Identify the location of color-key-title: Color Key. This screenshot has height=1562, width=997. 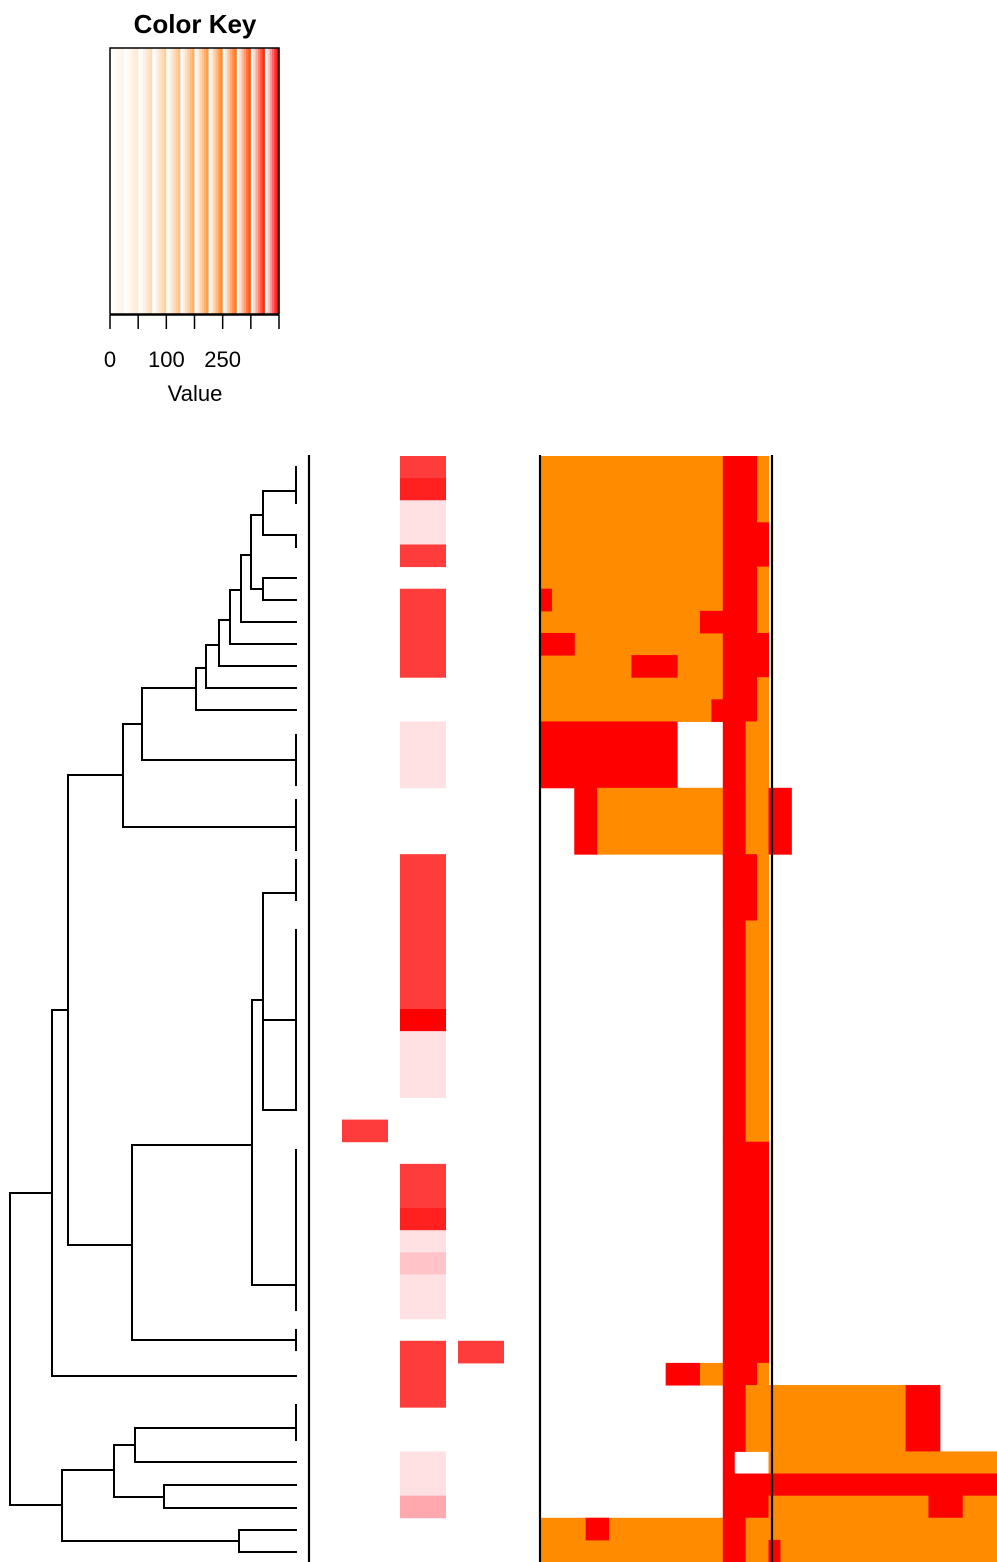
(195, 24).